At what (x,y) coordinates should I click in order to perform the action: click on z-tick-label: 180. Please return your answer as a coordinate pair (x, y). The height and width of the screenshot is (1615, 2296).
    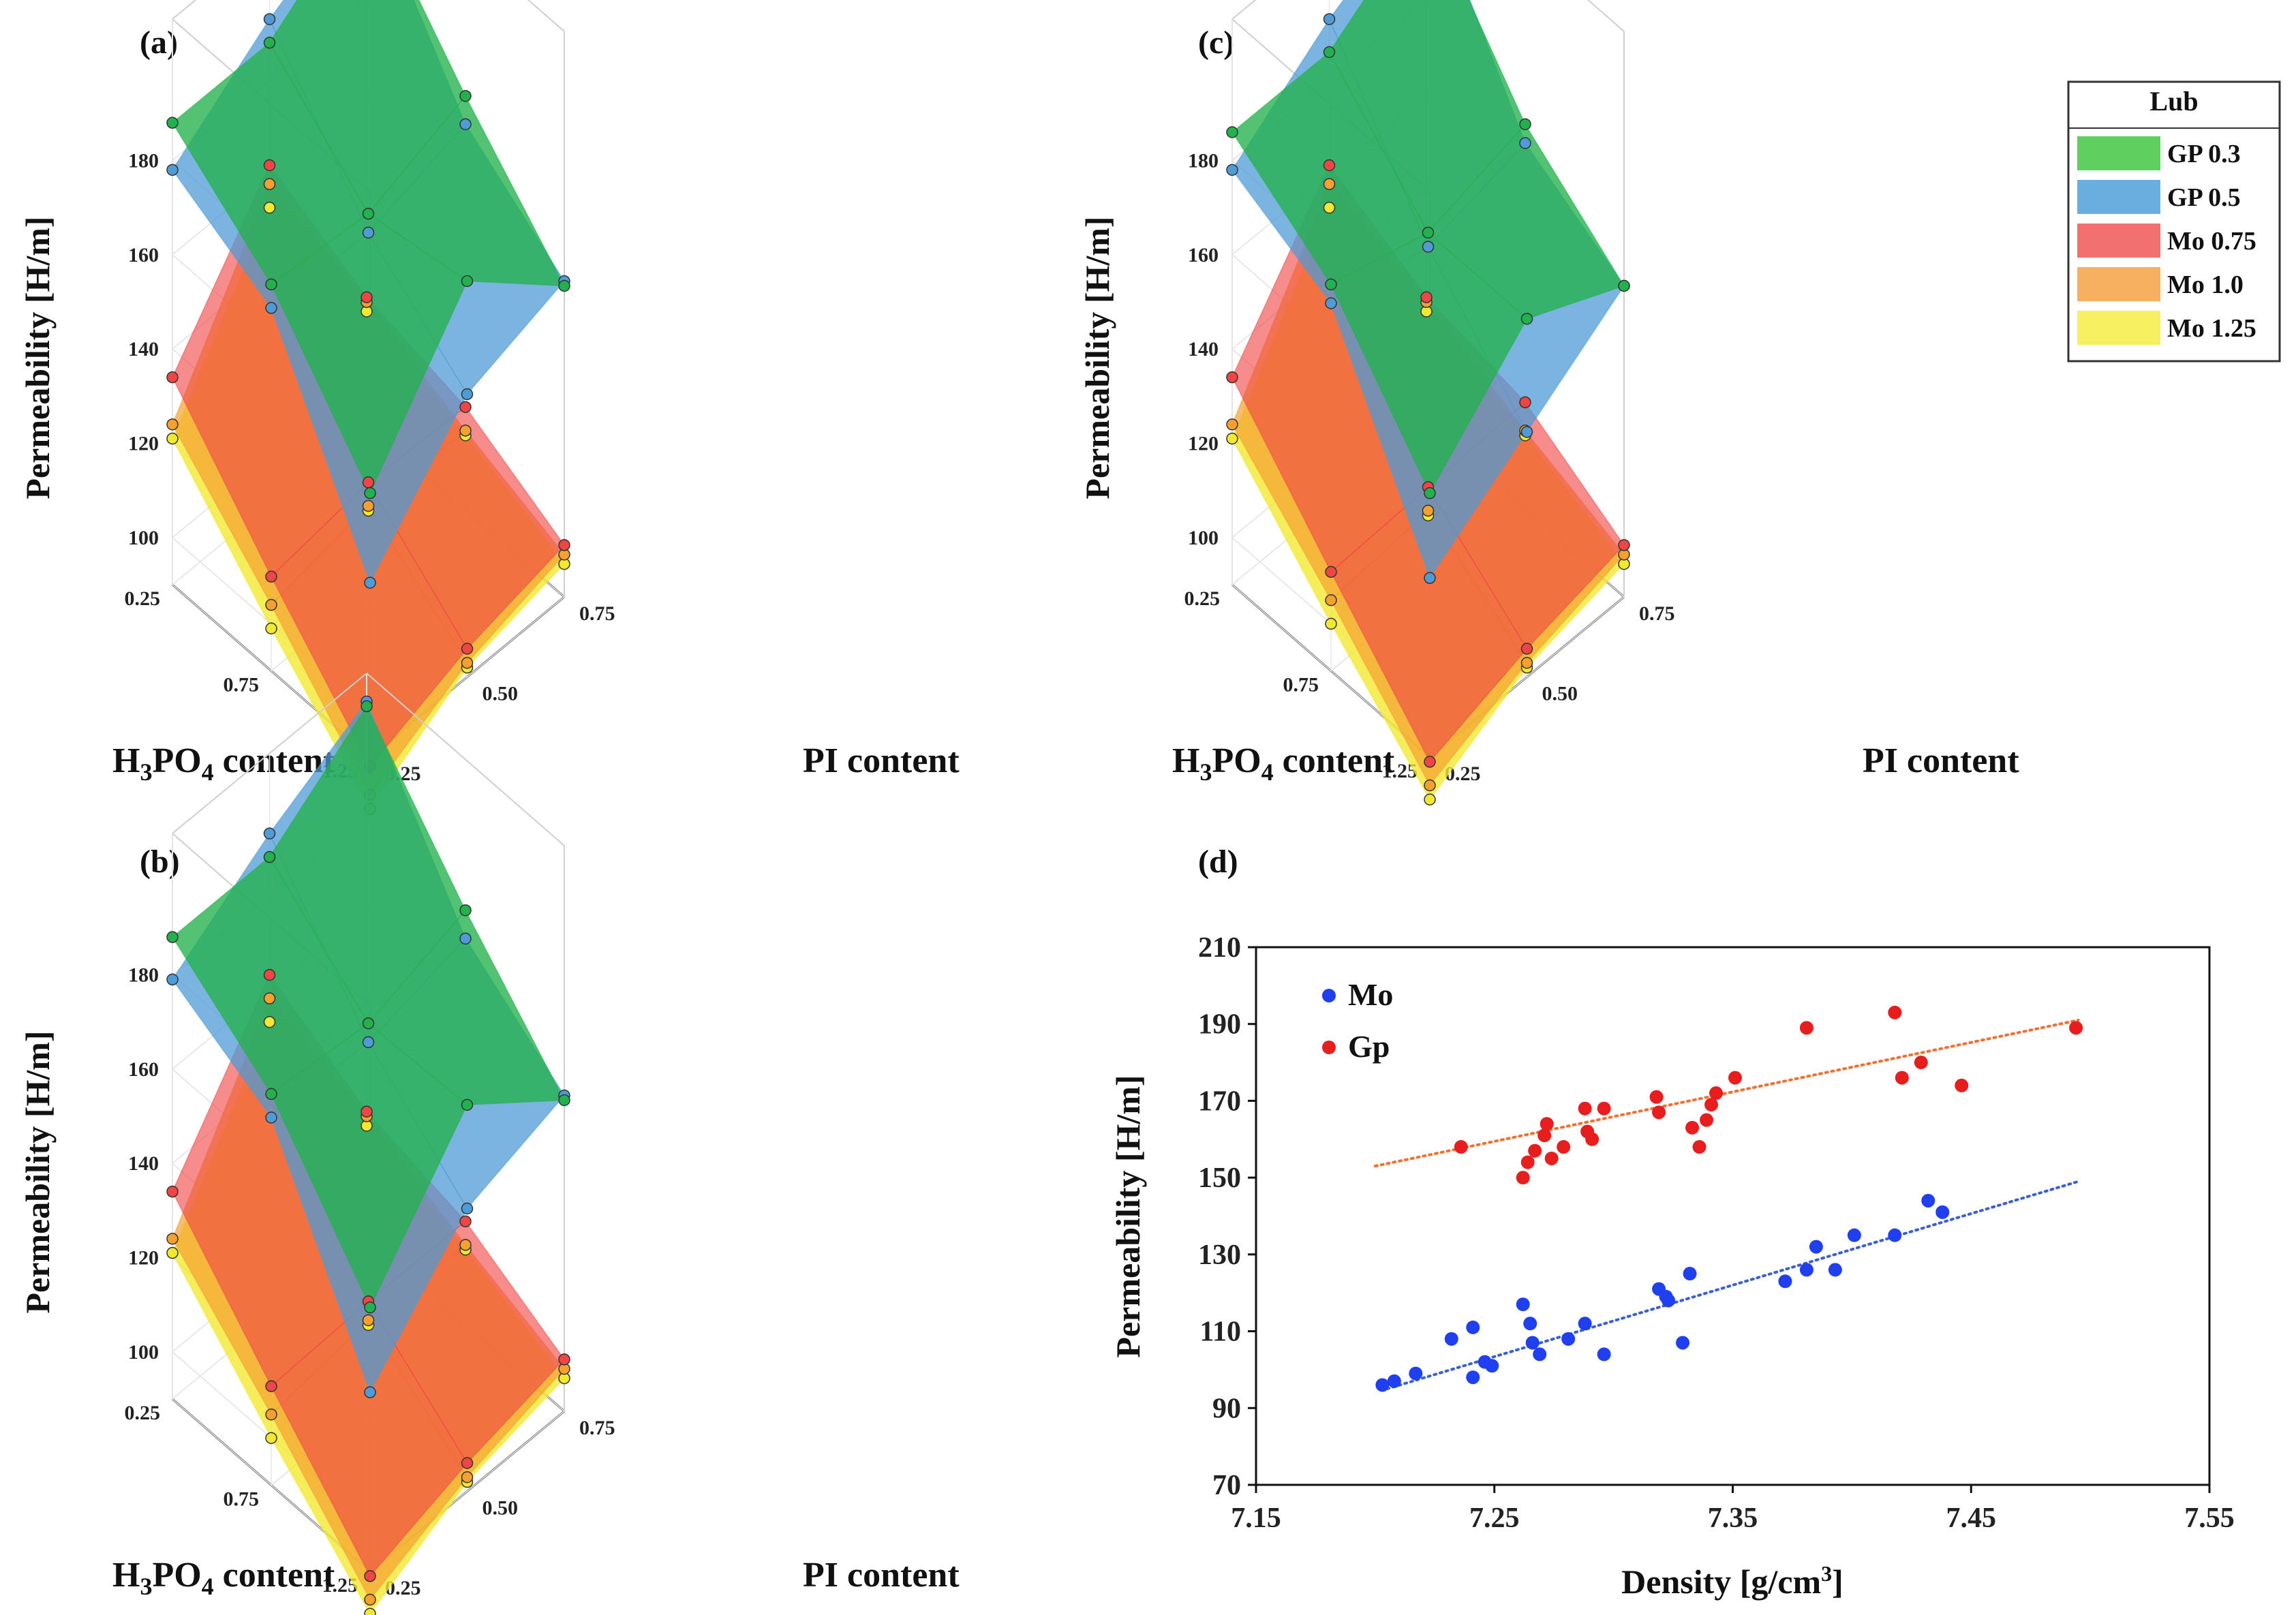
    Looking at the image, I should click on (143, 976).